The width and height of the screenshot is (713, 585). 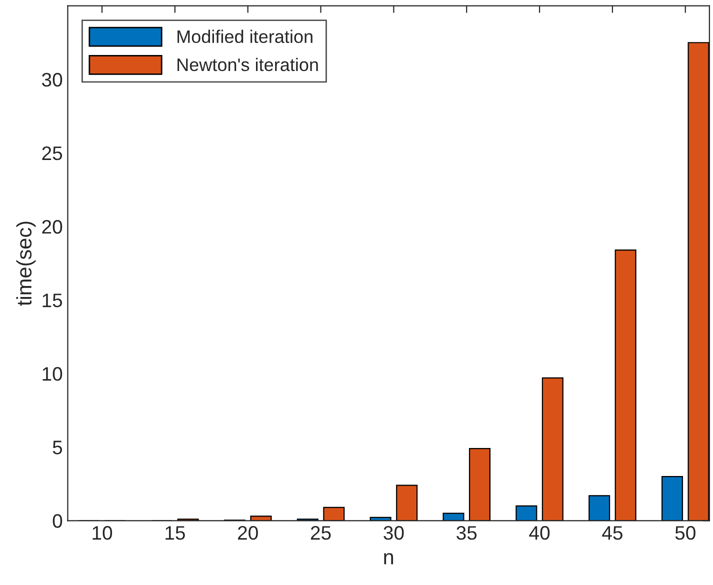 What do you see at coordinates (52, 79) in the screenshot?
I see `y-tick-label: 30` at bounding box center [52, 79].